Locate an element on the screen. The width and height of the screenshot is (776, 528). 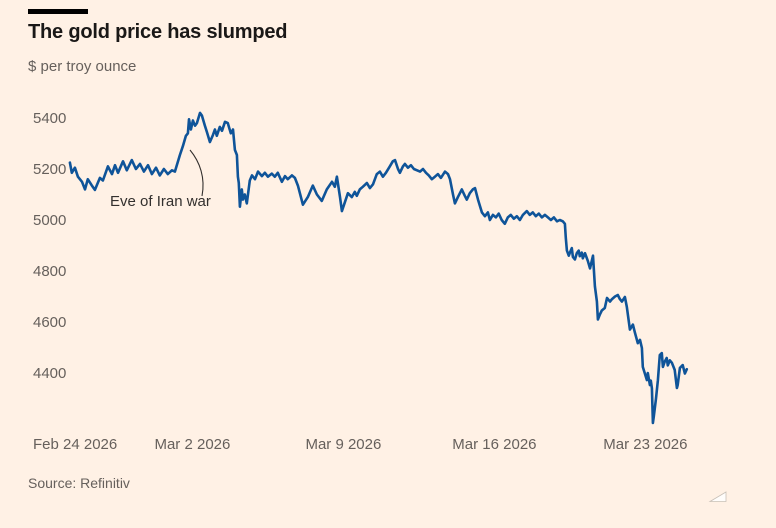
y-axis-label: 4400 is located at coordinates (49, 373).